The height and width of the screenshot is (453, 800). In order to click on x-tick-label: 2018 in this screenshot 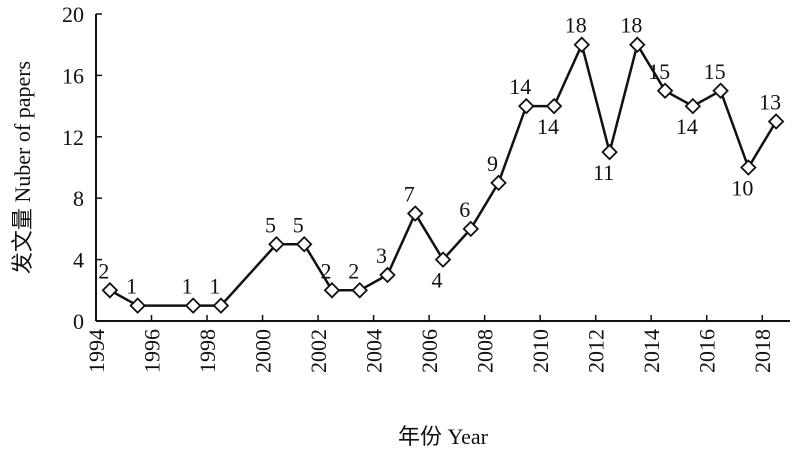, I will do `click(762, 351)`.